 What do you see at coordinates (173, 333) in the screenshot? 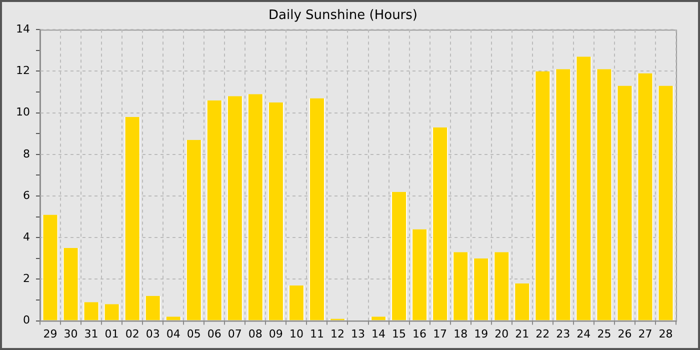
I see `x-tick-label: 04` at bounding box center [173, 333].